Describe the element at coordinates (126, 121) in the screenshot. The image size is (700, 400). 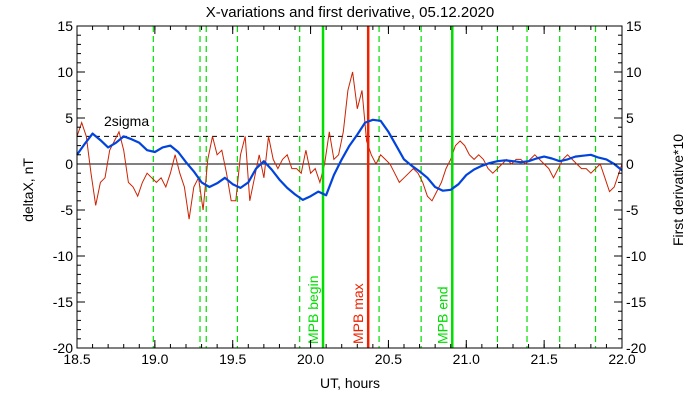
I see `threshold-label: 2sigma` at that location.